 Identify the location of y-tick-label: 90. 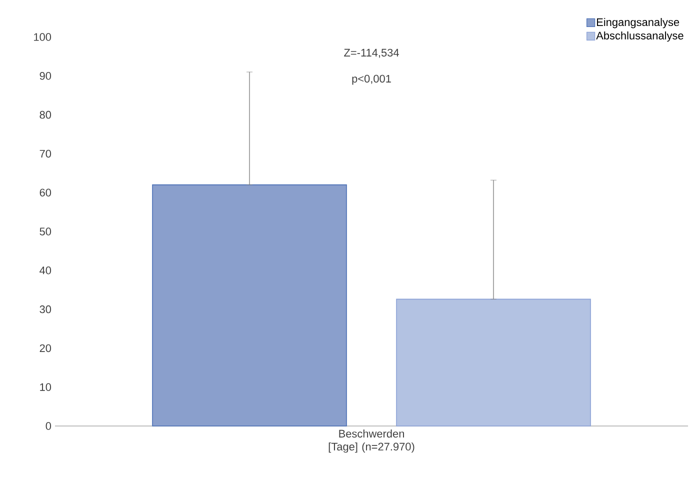
(46, 76).